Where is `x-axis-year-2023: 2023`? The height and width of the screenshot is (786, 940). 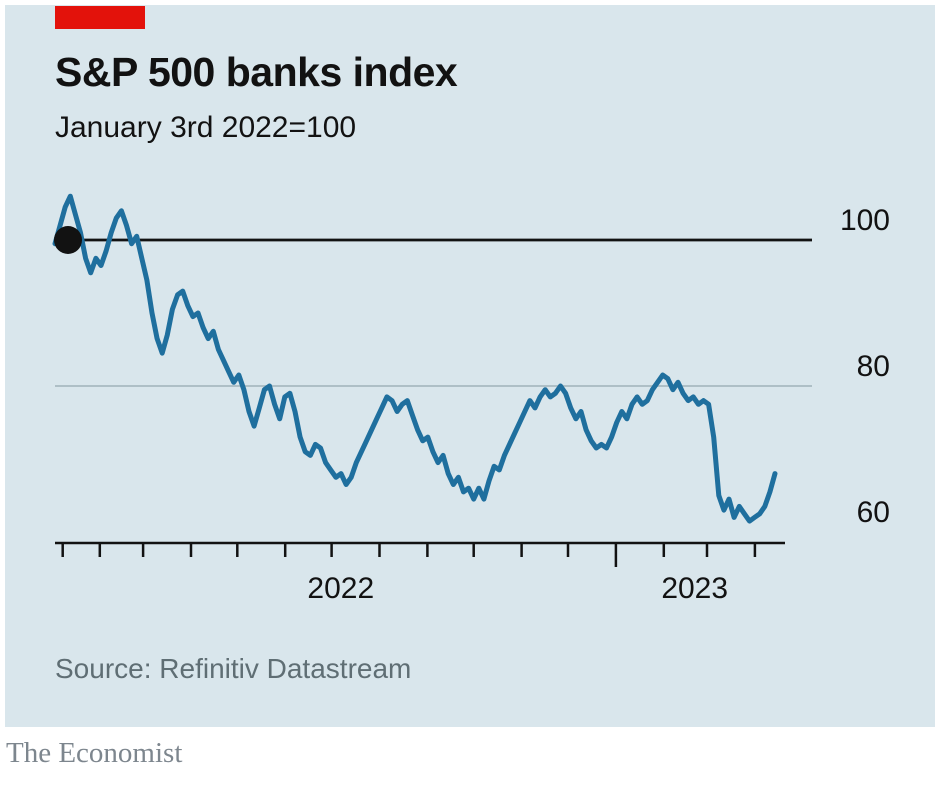
x-axis-year-2023: 2023 is located at coordinates (694, 588).